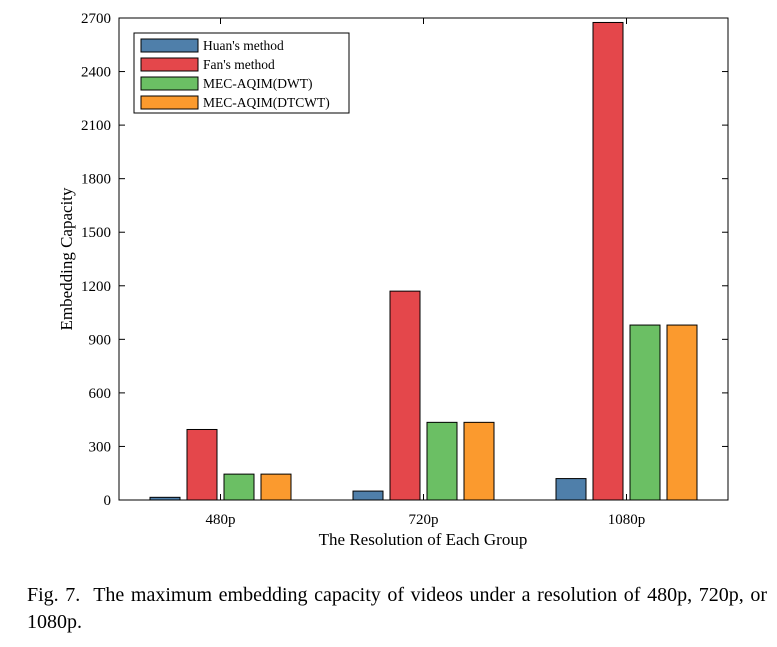 The height and width of the screenshot is (647, 777). What do you see at coordinates (96, 287) in the screenshot?
I see `y-tick-label: 1200` at bounding box center [96, 287].